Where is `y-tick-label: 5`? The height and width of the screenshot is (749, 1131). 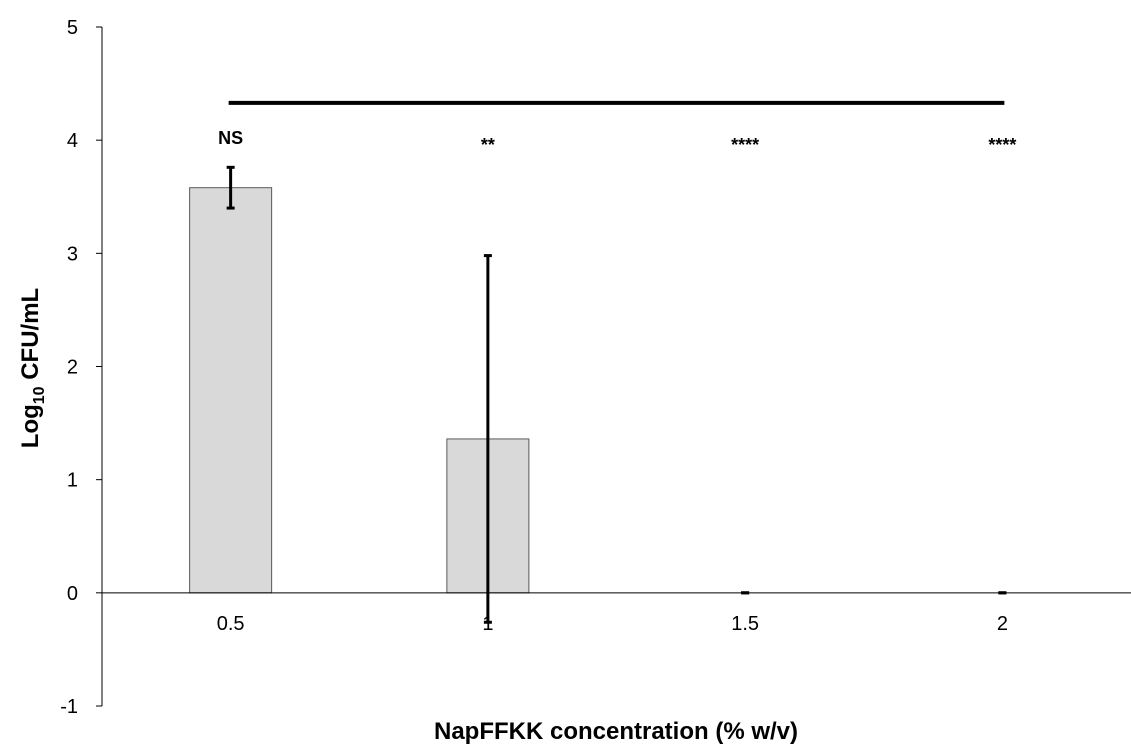
y-tick-label: 5 is located at coordinates (72, 28).